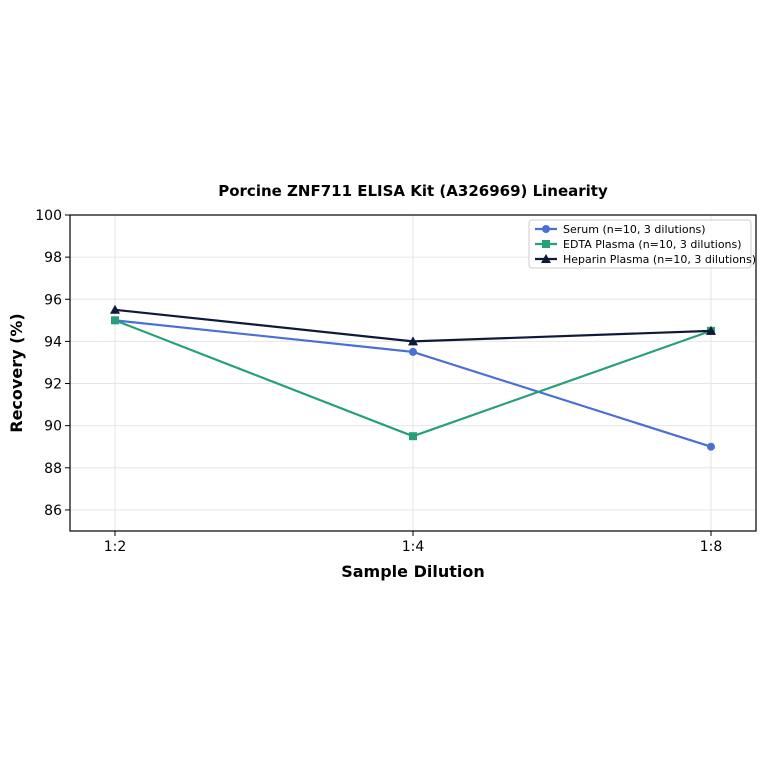 The width and height of the screenshot is (764, 769). What do you see at coordinates (53, 427) in the screenshot?
I see `y-tick-label: 90` at bounding box center [53, 427].